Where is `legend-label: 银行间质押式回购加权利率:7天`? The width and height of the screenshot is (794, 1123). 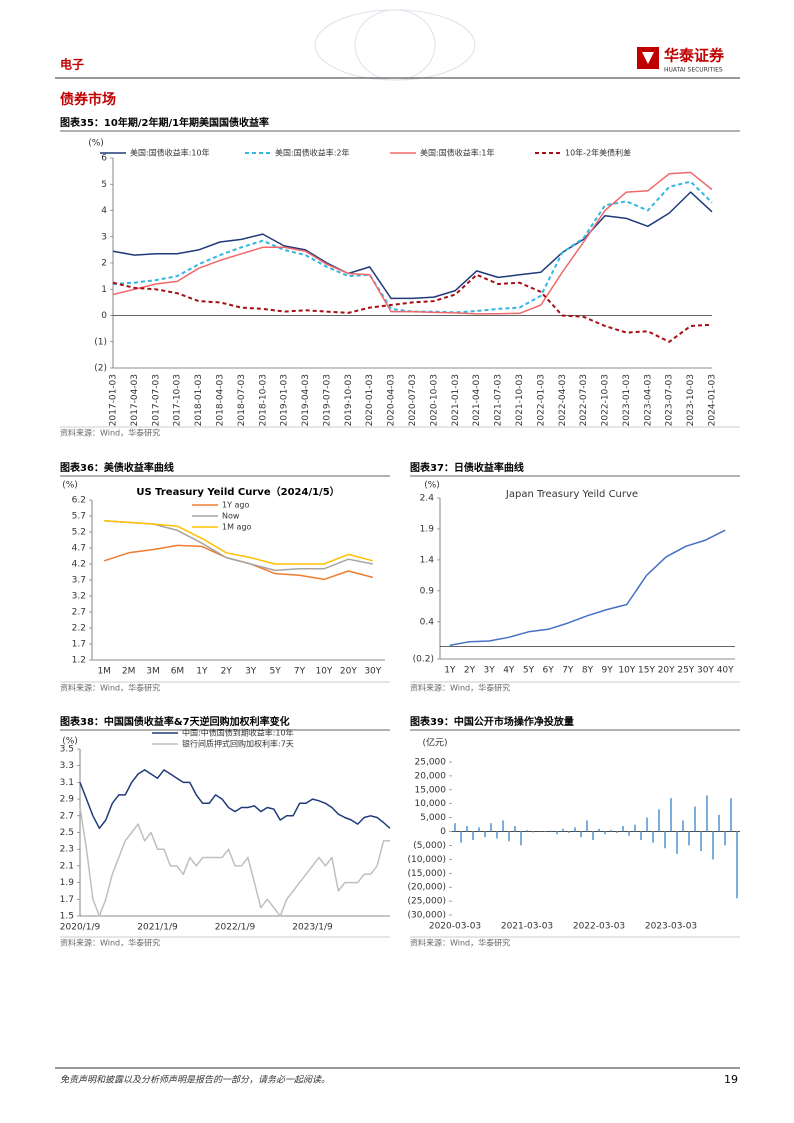 legend-label: 银行间质押式回购加权利率:7天 is located at coordinates (238, 744).